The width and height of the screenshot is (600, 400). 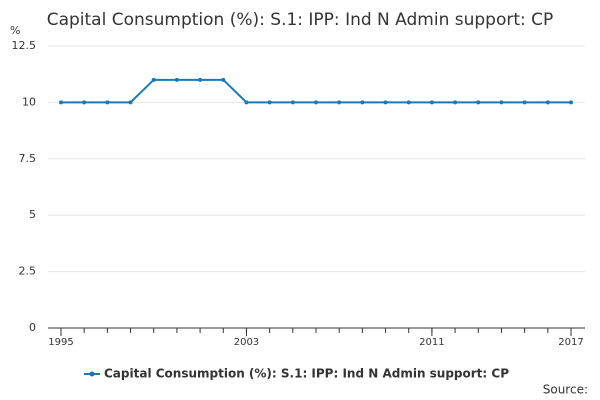 What do you see at coordinates (28, 271) in the screenshot?
I see `y-tick-label: 2.5` at bounding box center [28, 271].